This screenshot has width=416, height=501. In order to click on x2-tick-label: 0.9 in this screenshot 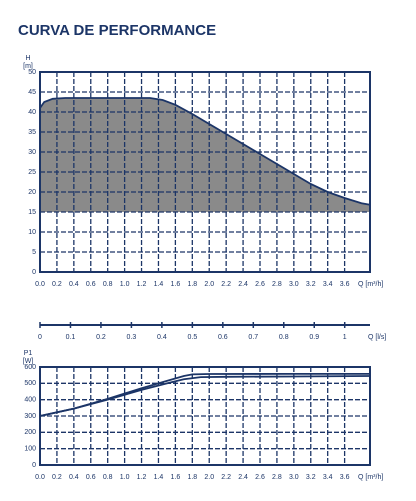, I will do `click(314, 337)`.